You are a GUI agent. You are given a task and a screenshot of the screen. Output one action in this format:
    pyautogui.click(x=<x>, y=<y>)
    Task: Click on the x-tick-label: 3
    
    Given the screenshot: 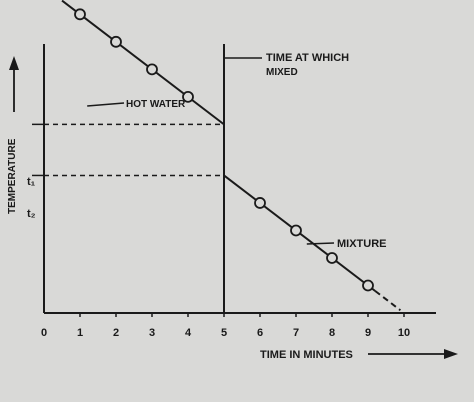 What is the action you would take?
    pyautogui.click(x=152, y=333)
    